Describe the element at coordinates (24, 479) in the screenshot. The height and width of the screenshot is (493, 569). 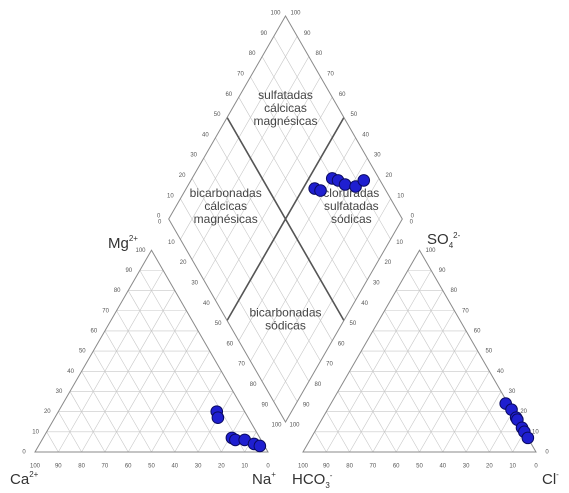
I see `ion-label-ca: Ca2+` at that location.